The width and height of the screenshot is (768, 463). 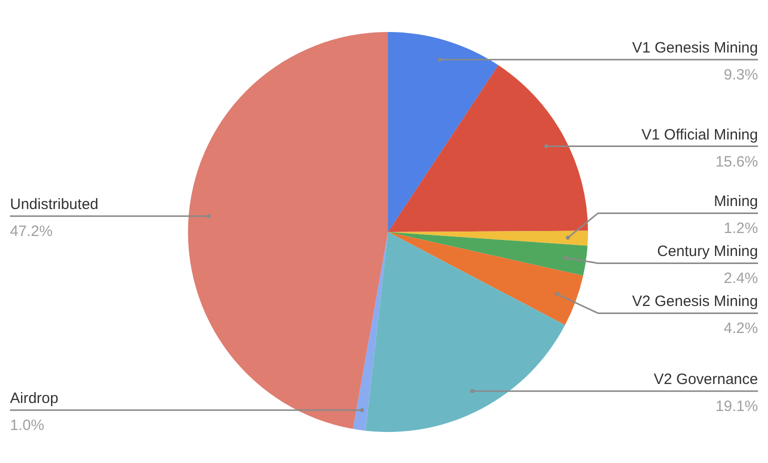 What do you see at coordinates (736, 407) in the screenshot?
I see `data-label: 19.1%` at bounding box center [736, 407].